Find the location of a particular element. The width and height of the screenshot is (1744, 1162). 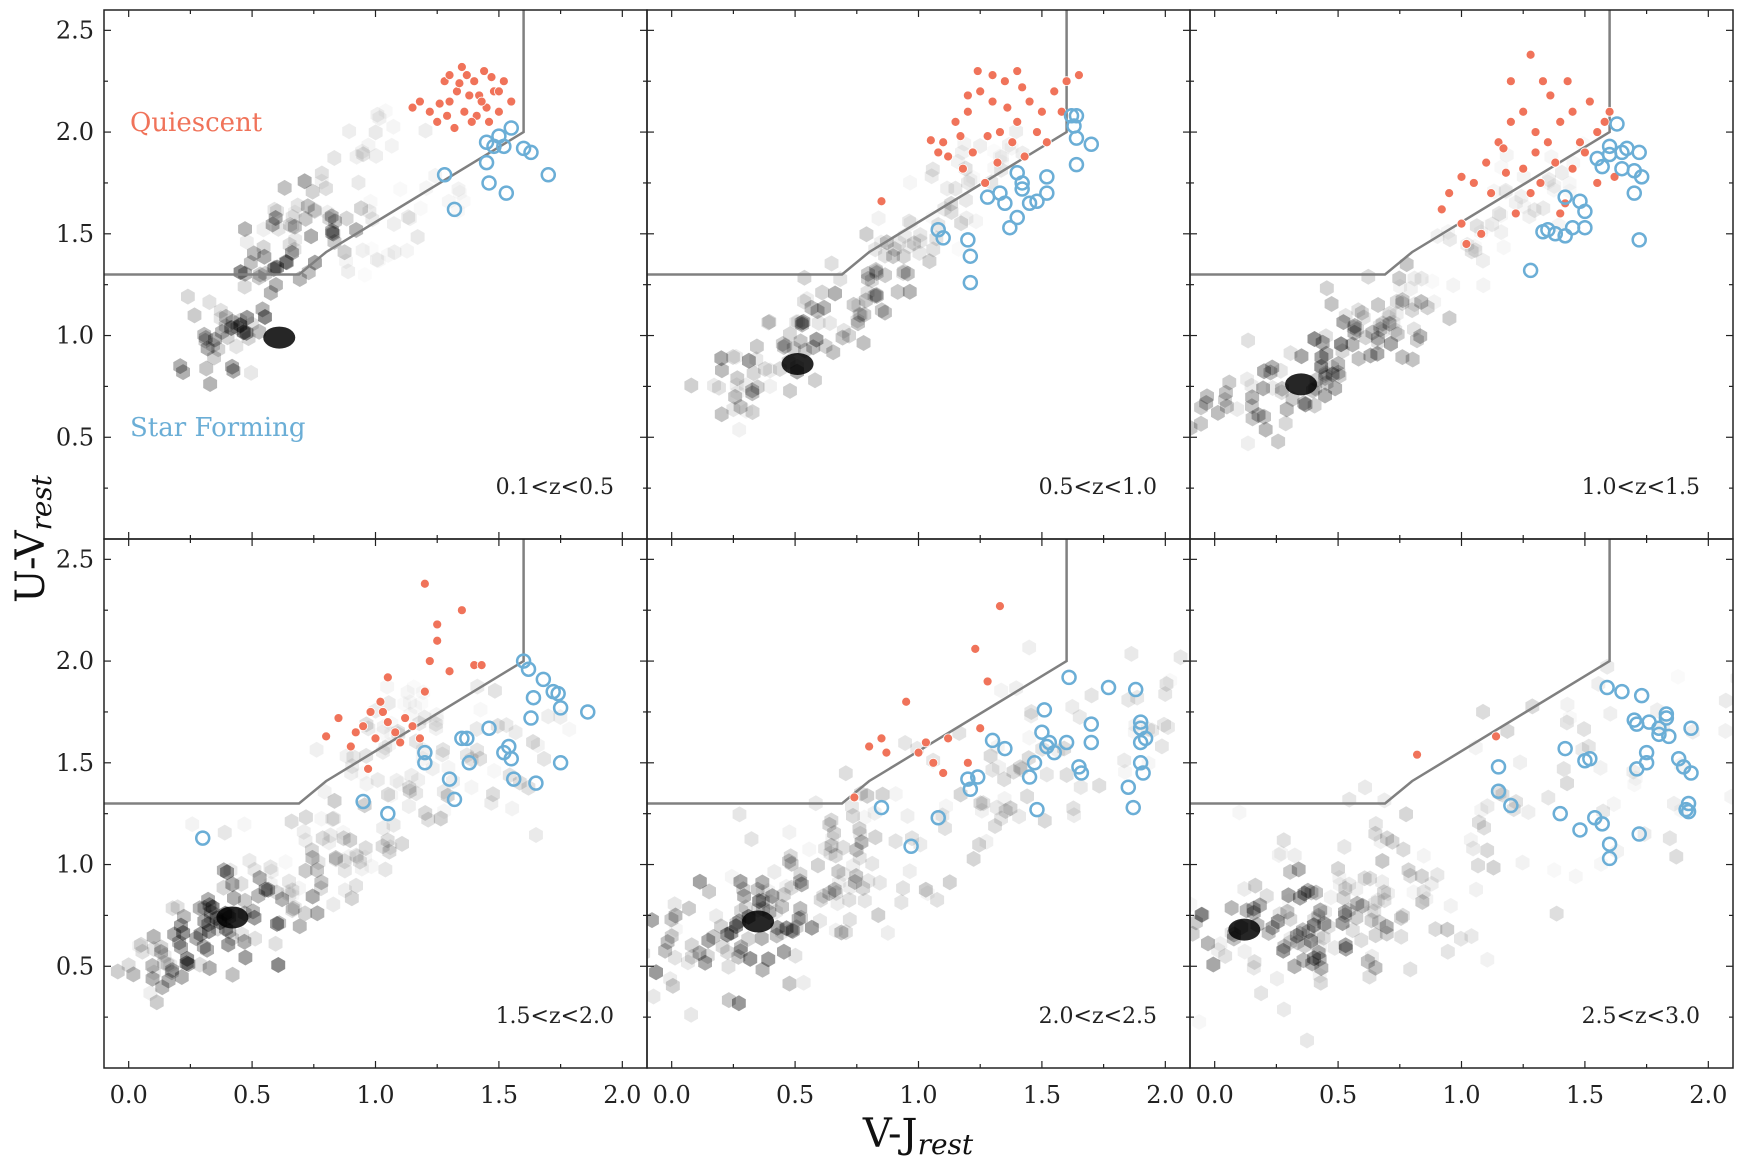

y-tick-label: 2.5 is located at coordinates (75, 559).